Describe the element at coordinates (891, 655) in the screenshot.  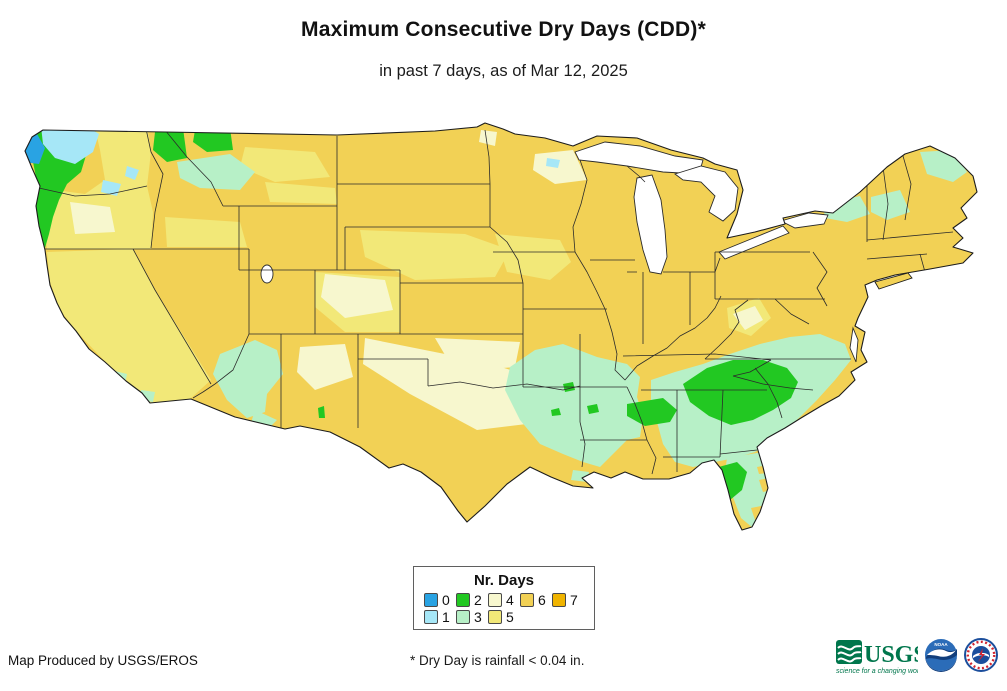
I see `usgs-wordmark: USGS` at that location.